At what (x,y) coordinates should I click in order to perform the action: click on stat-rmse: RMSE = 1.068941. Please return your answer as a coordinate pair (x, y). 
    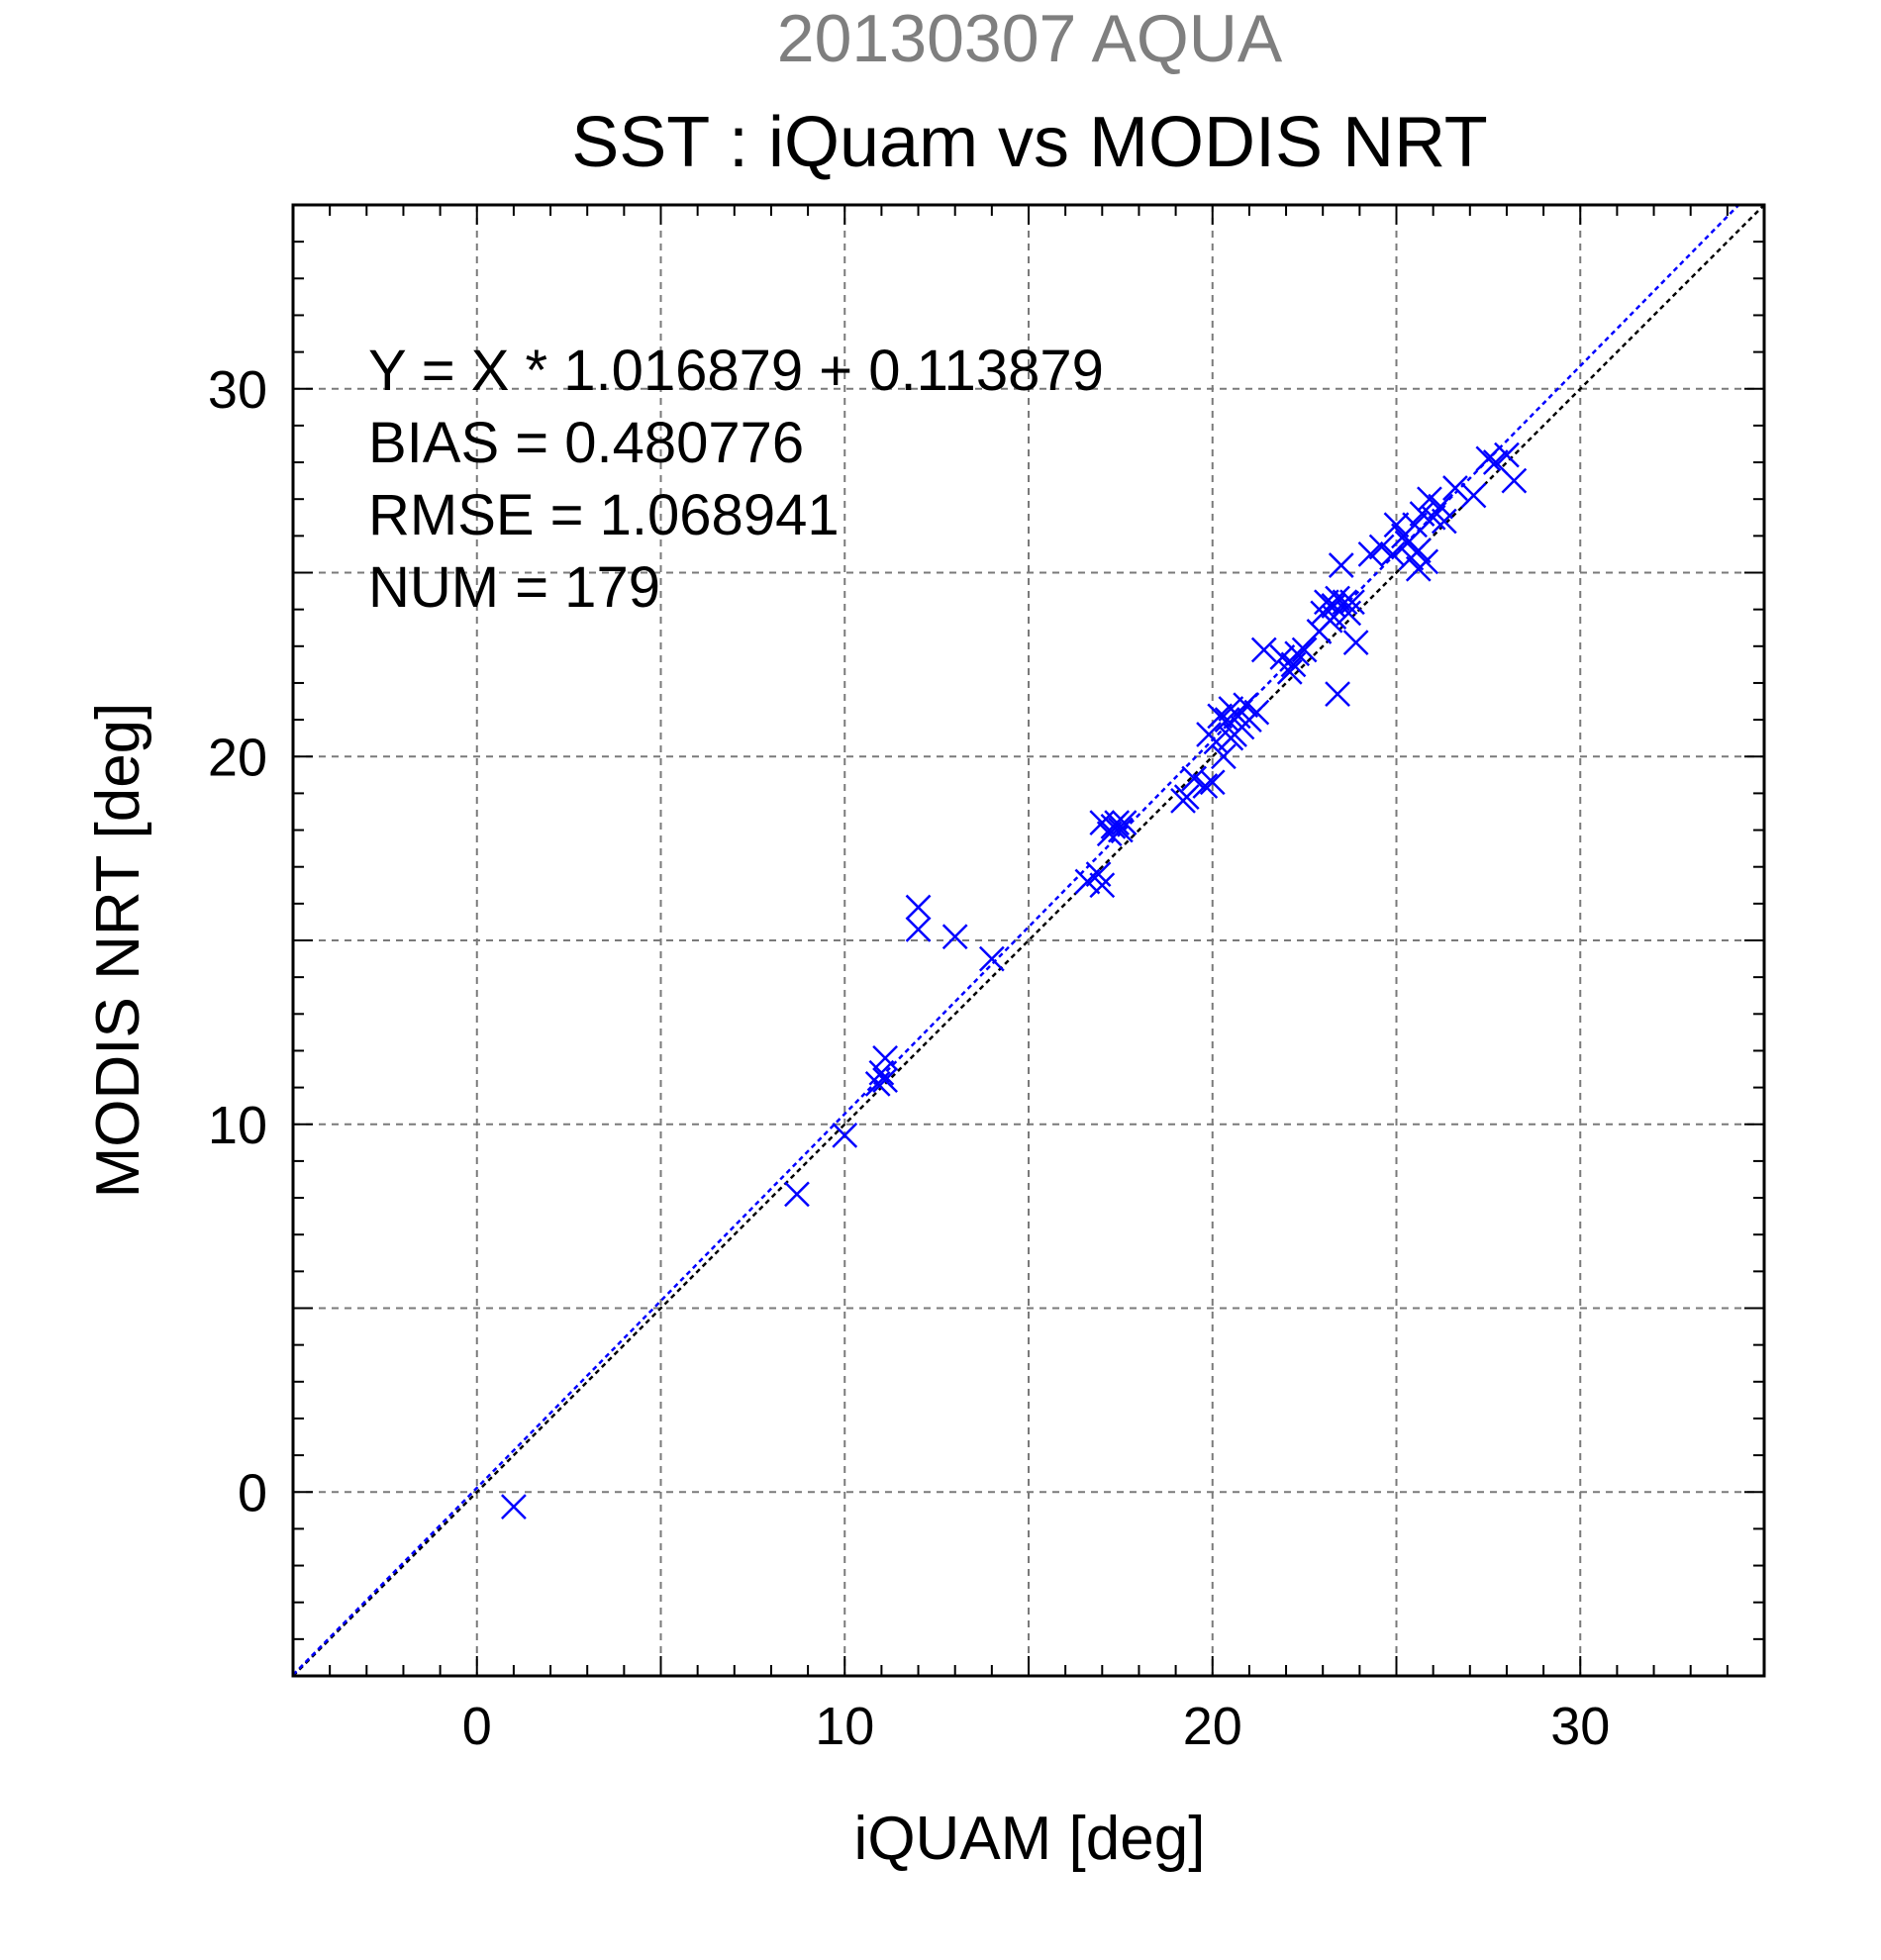
    Looking at the image, I should click on (604, 515).